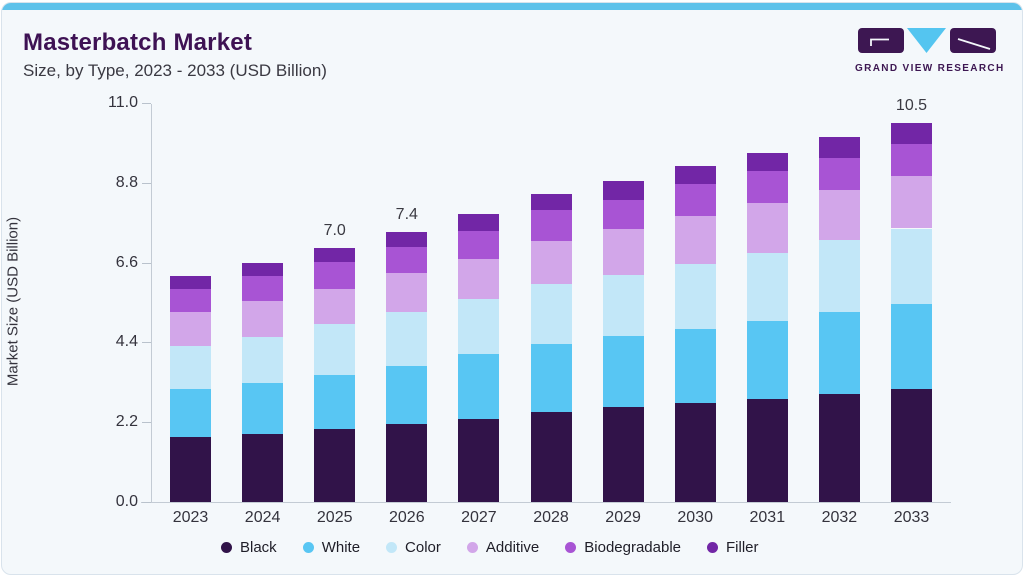  I want to click on legend-dot-white, so click(308, 547).